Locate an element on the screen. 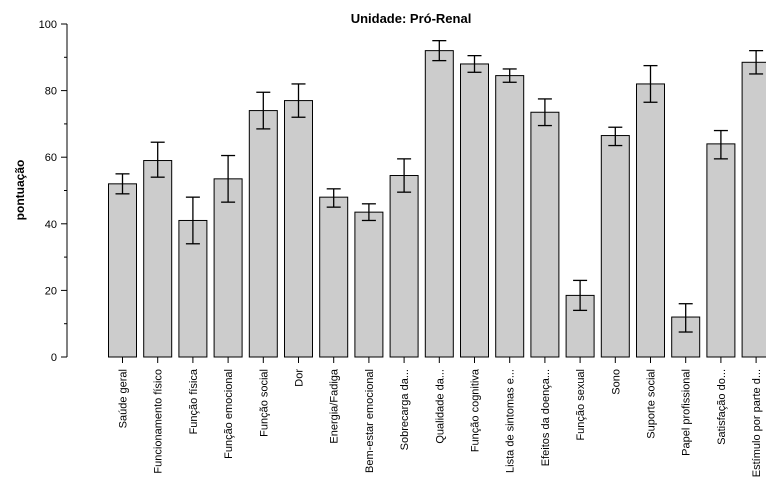  y-tick-label: 40 is located at coordinates (51, 225).